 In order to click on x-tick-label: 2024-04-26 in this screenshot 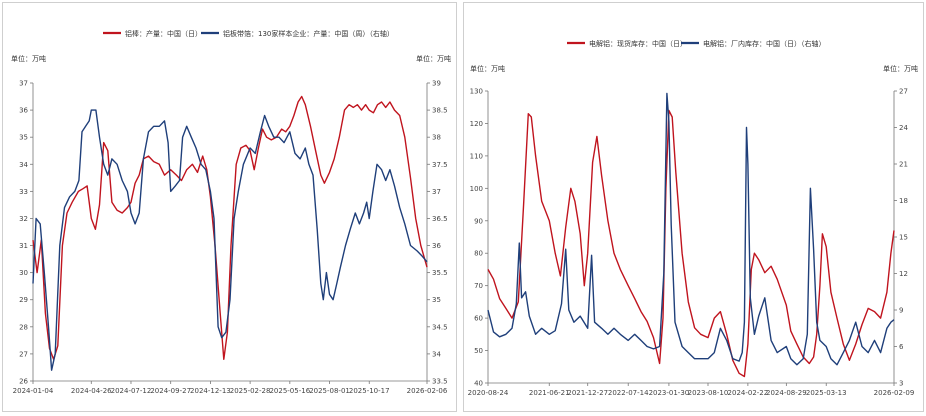, I will do `click(91, 391)`.